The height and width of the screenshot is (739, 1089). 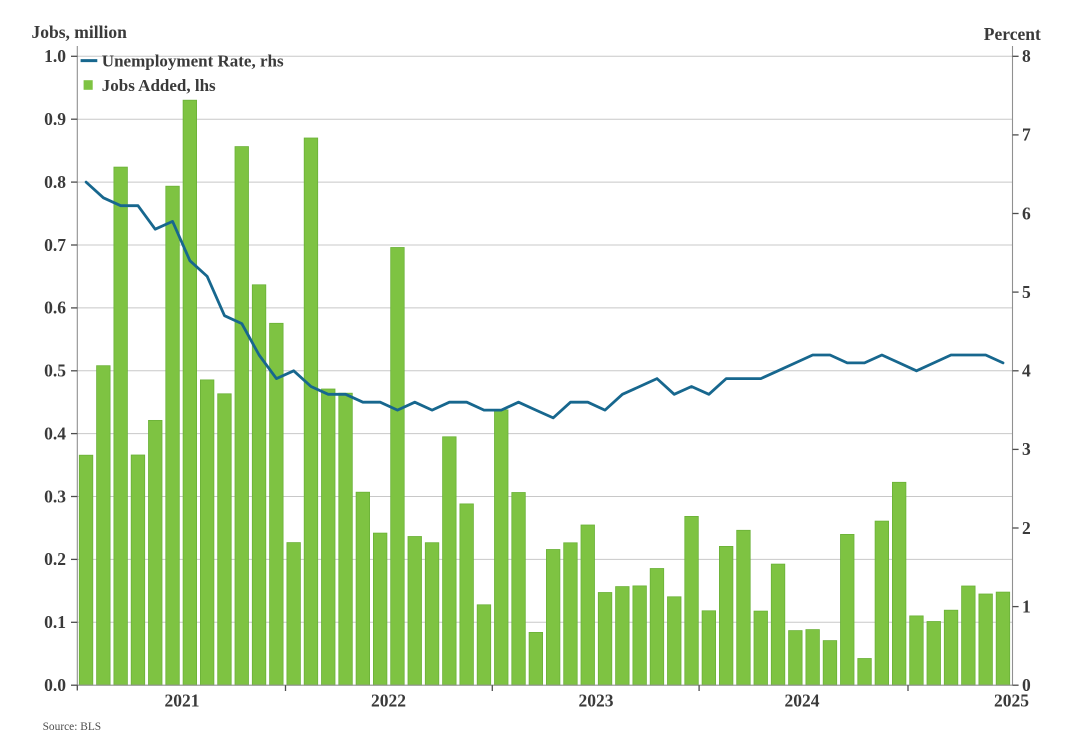 What do you see at coordinates (55, 182) in the screenshot?
I see `svg-text: 0.8` at bounding box center [55, 182].